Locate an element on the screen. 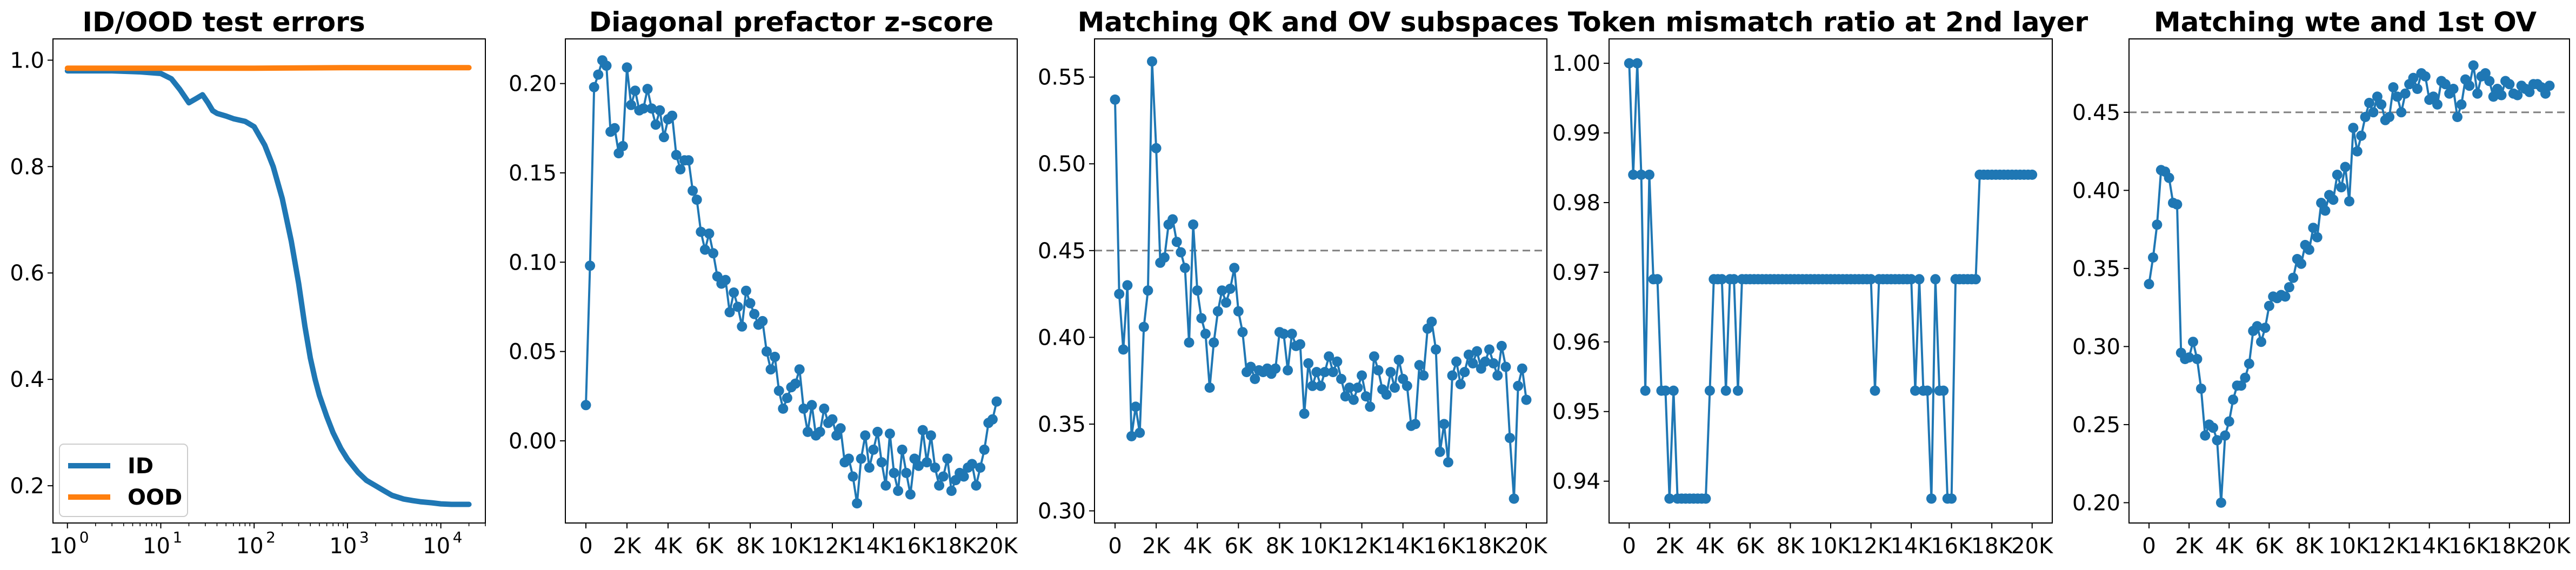  y-tick-label: 0.98 is located at coordinates (1576, 203).